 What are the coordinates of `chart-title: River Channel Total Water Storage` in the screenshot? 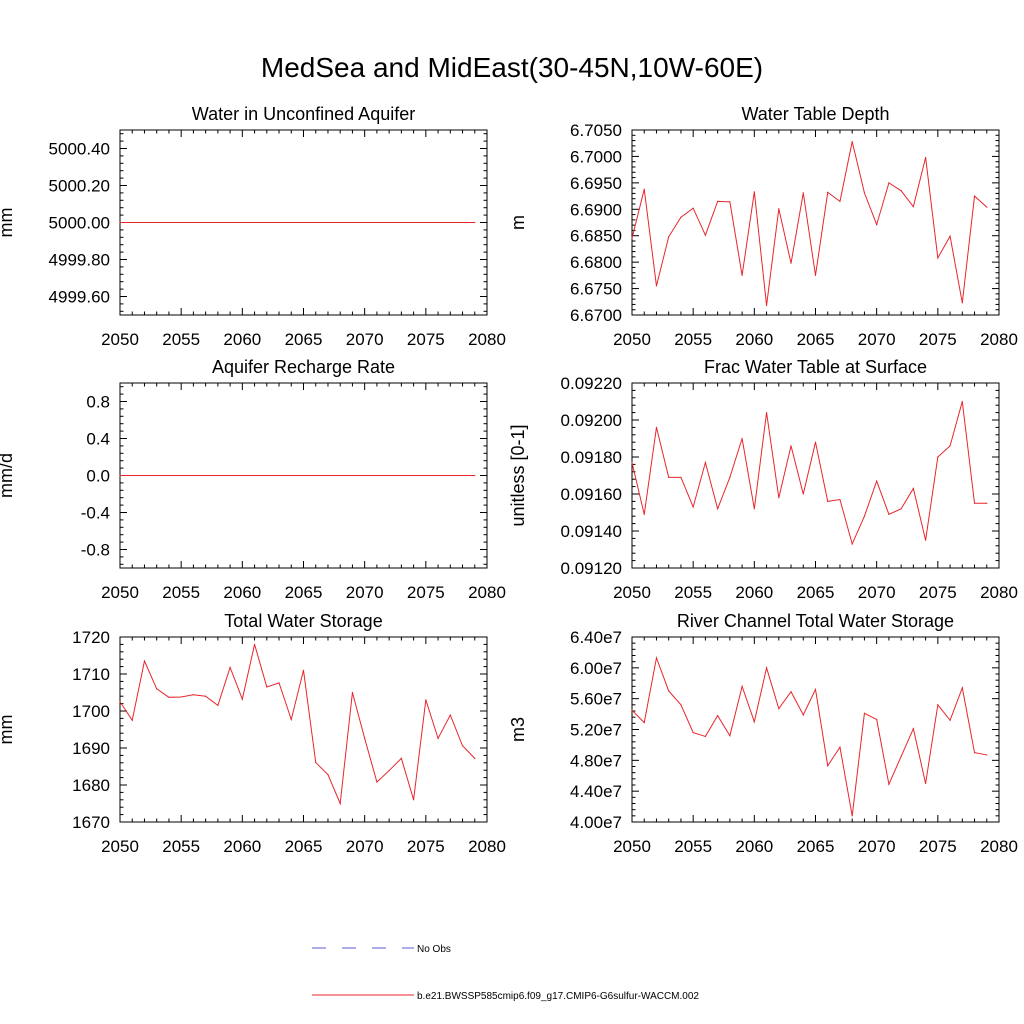 It's located at (815, 621).